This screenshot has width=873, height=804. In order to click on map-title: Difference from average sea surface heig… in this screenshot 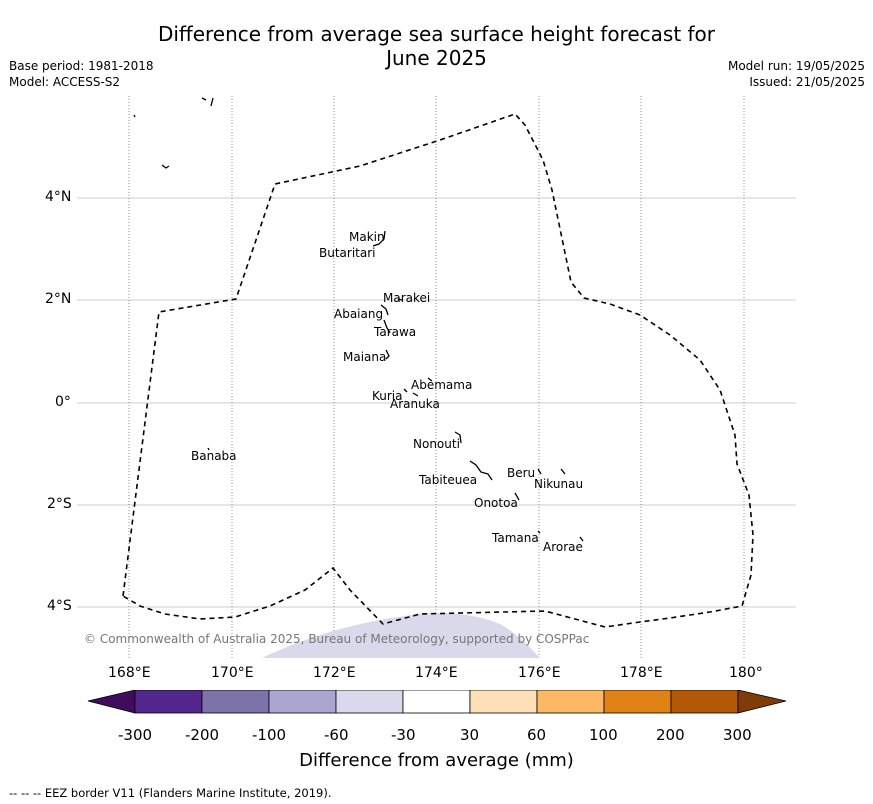, I will do `click(436, 46)`.